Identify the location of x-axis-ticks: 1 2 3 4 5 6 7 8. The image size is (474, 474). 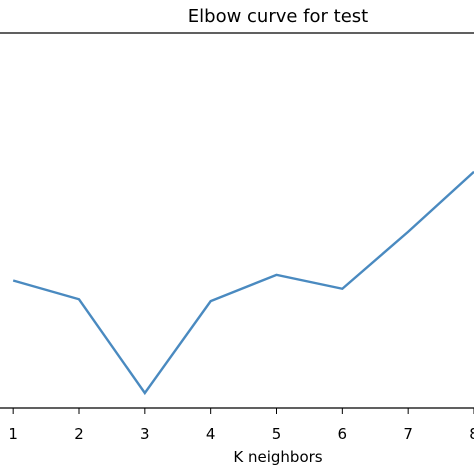
(241, 425).